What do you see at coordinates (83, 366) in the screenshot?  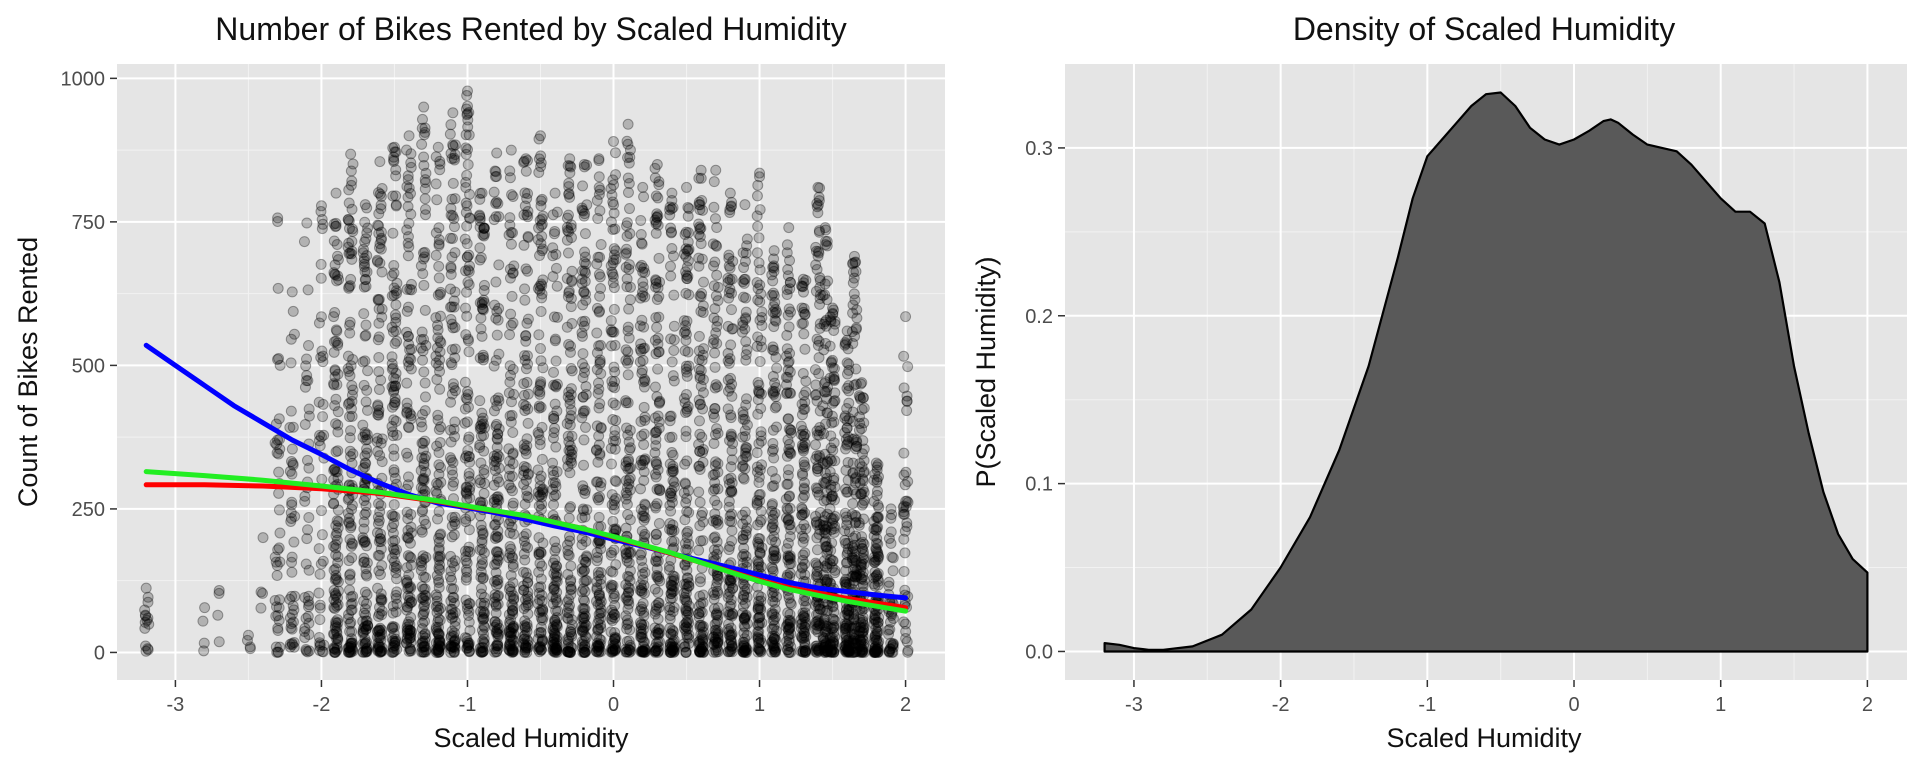 I see `scatter-y-tick-labels: 0 250 500 750 1000` at bounding box center [83, 366].